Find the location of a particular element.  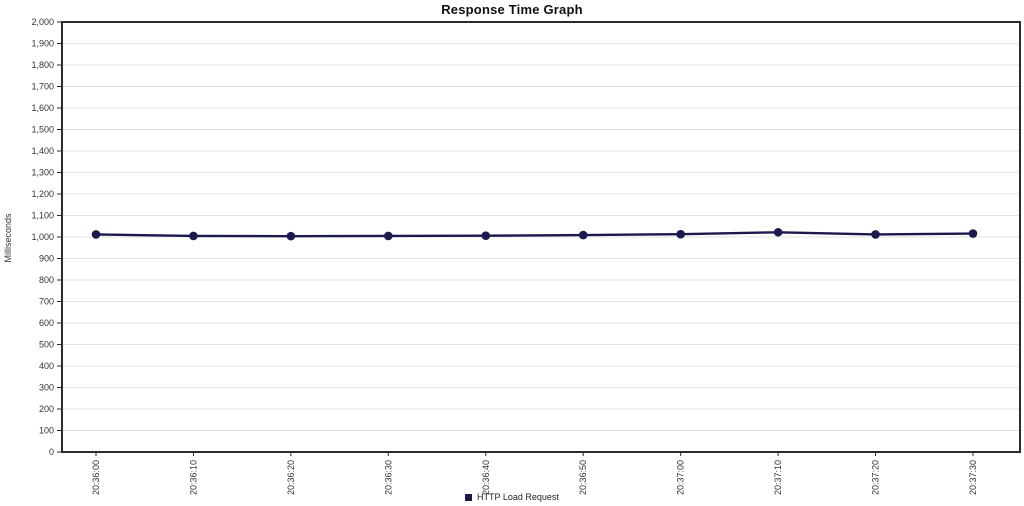

svg-text: 1,800 is located at coordinates (42, 65).